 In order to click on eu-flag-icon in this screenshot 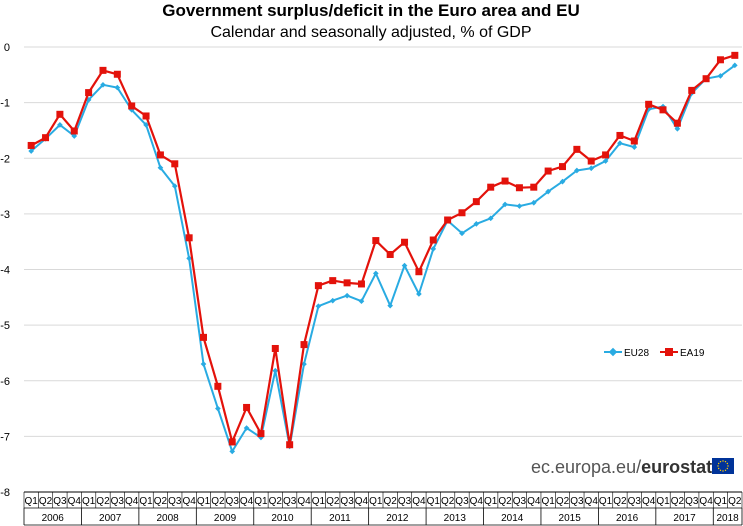, I will do `click(723, 466)`.